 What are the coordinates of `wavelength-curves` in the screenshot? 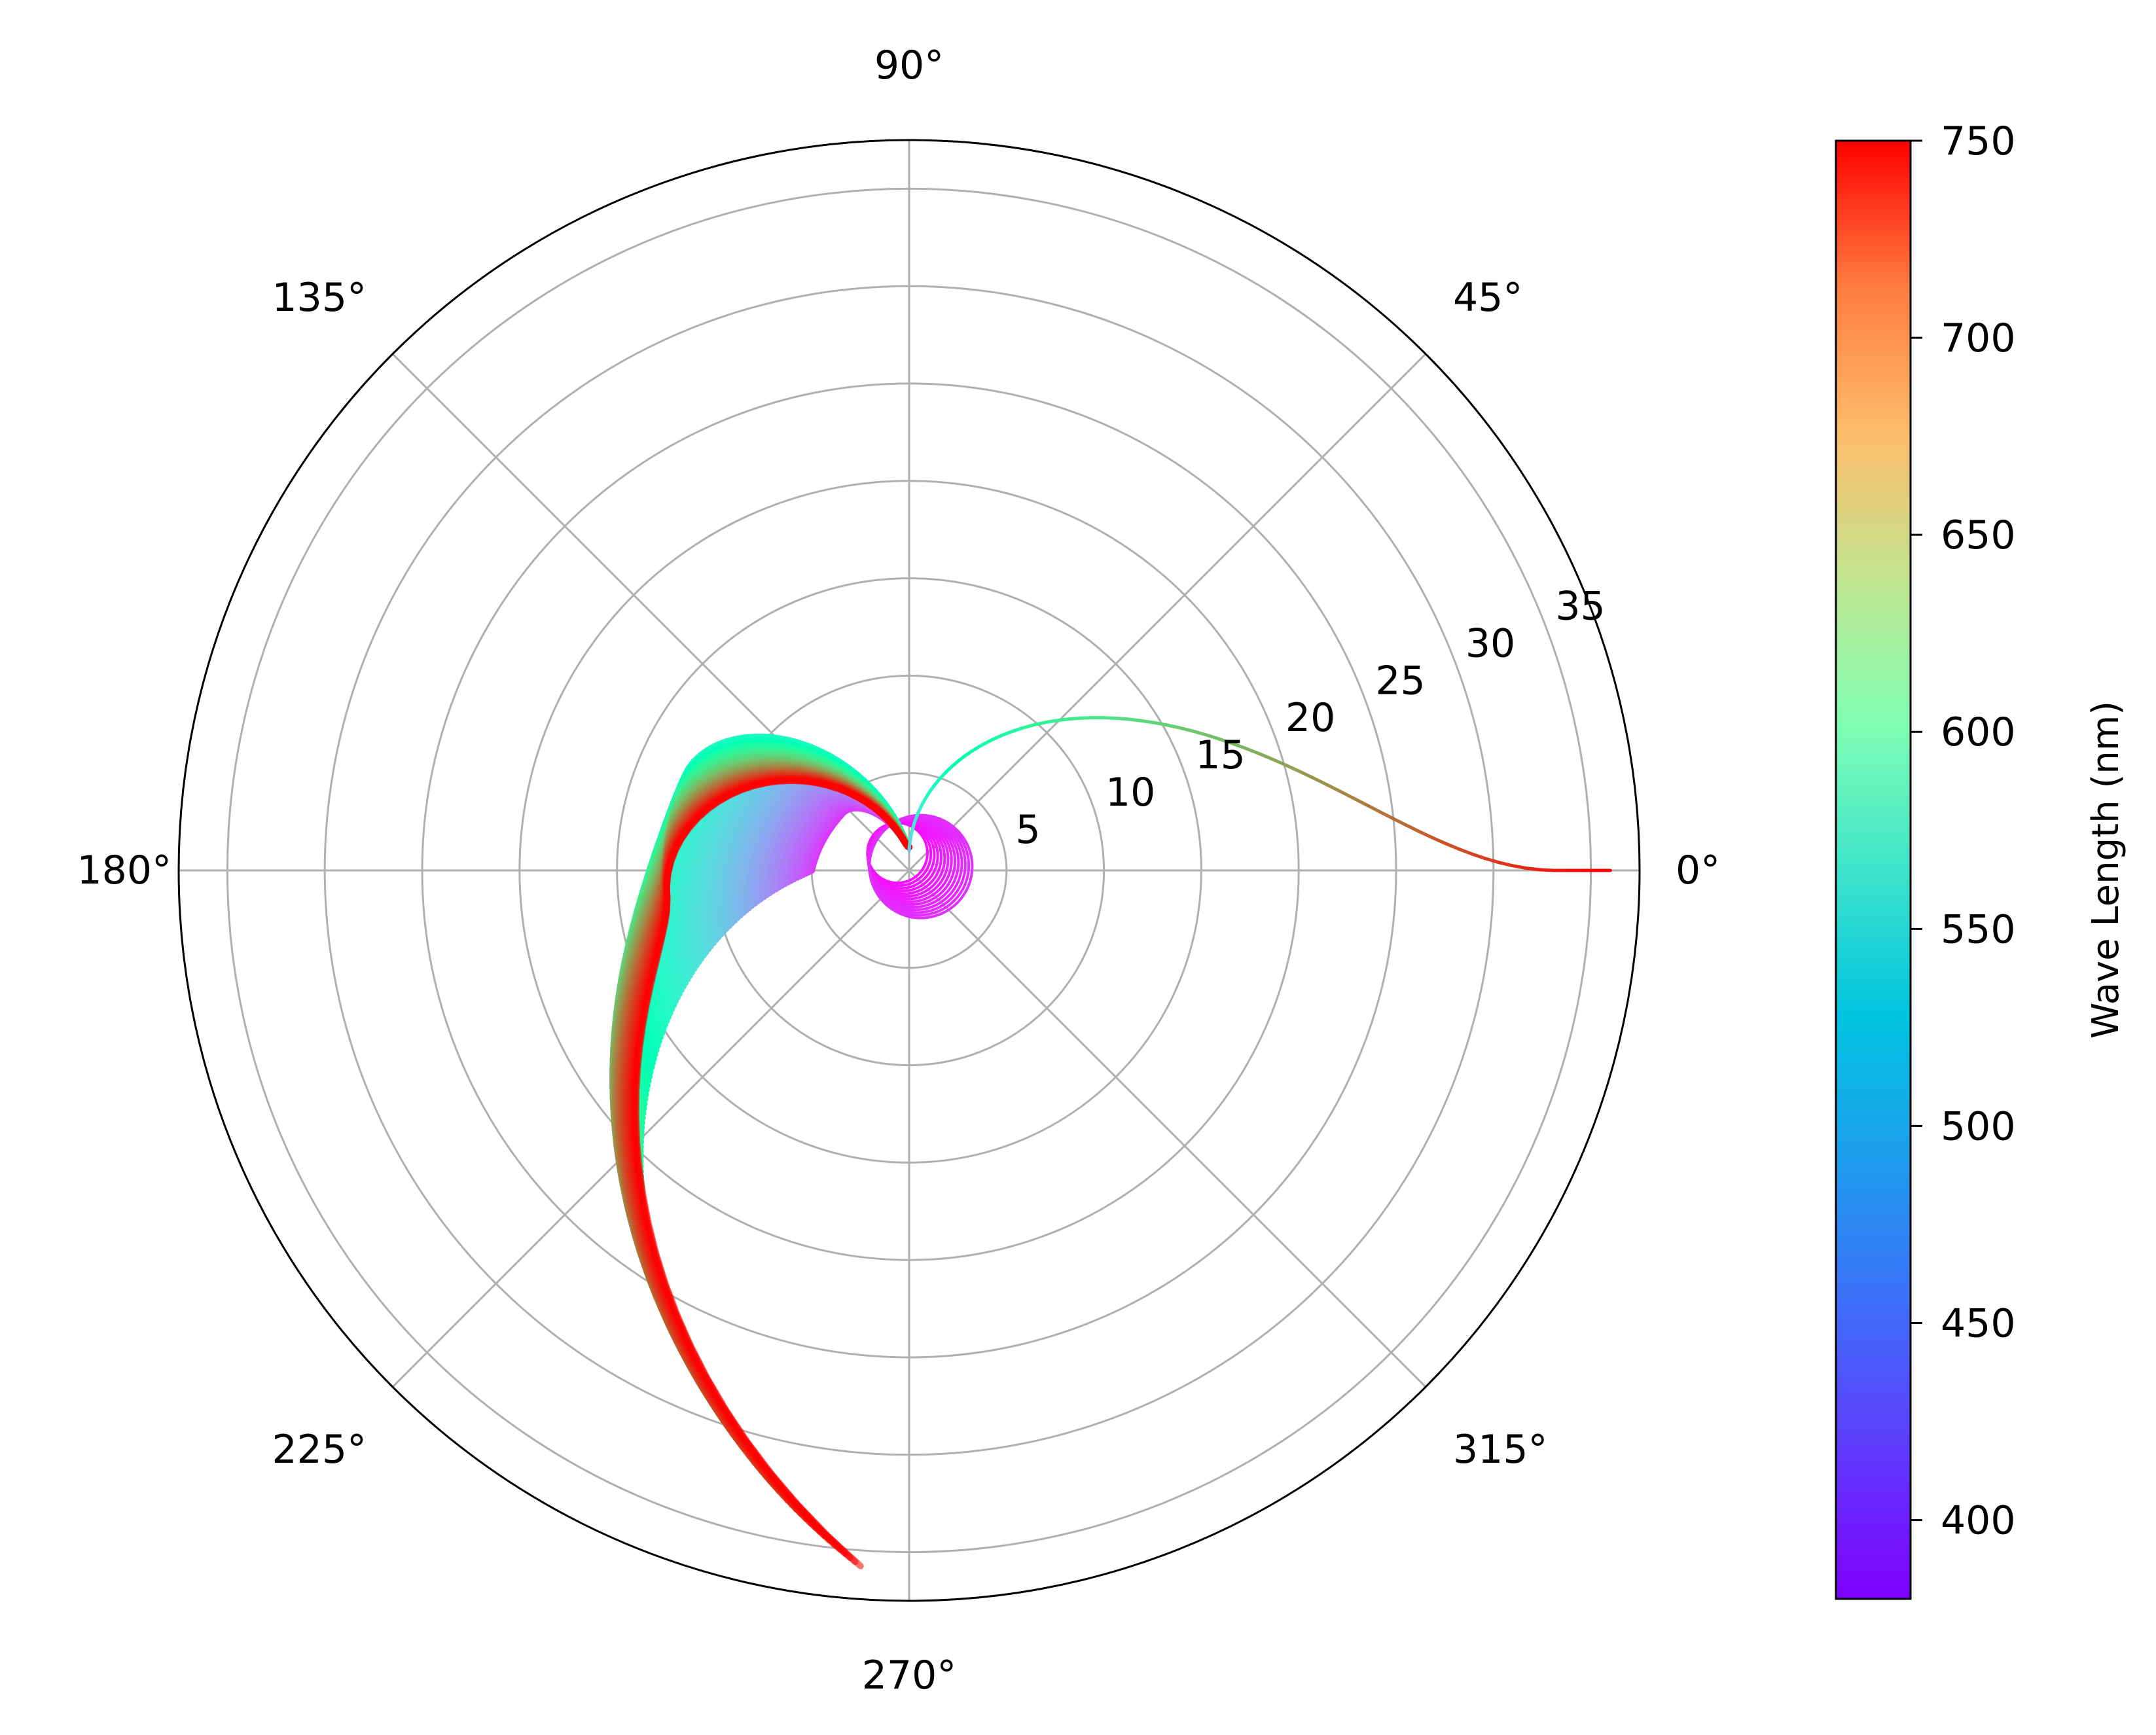 It's located at (760, 1151).